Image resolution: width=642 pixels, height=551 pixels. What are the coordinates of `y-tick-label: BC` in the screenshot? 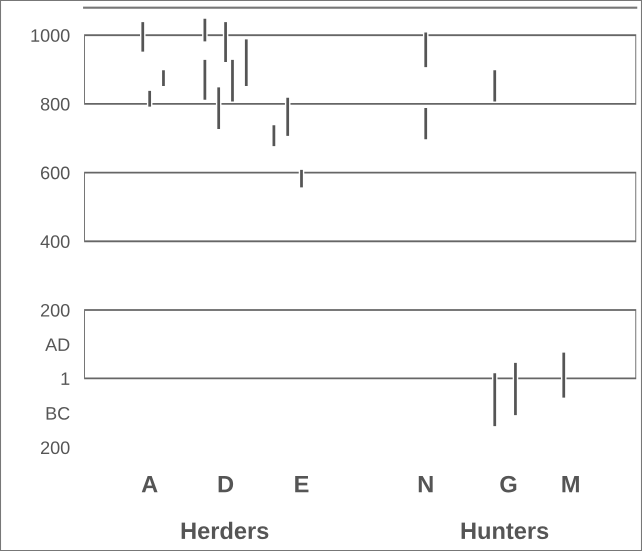 It's located at (58, 413).